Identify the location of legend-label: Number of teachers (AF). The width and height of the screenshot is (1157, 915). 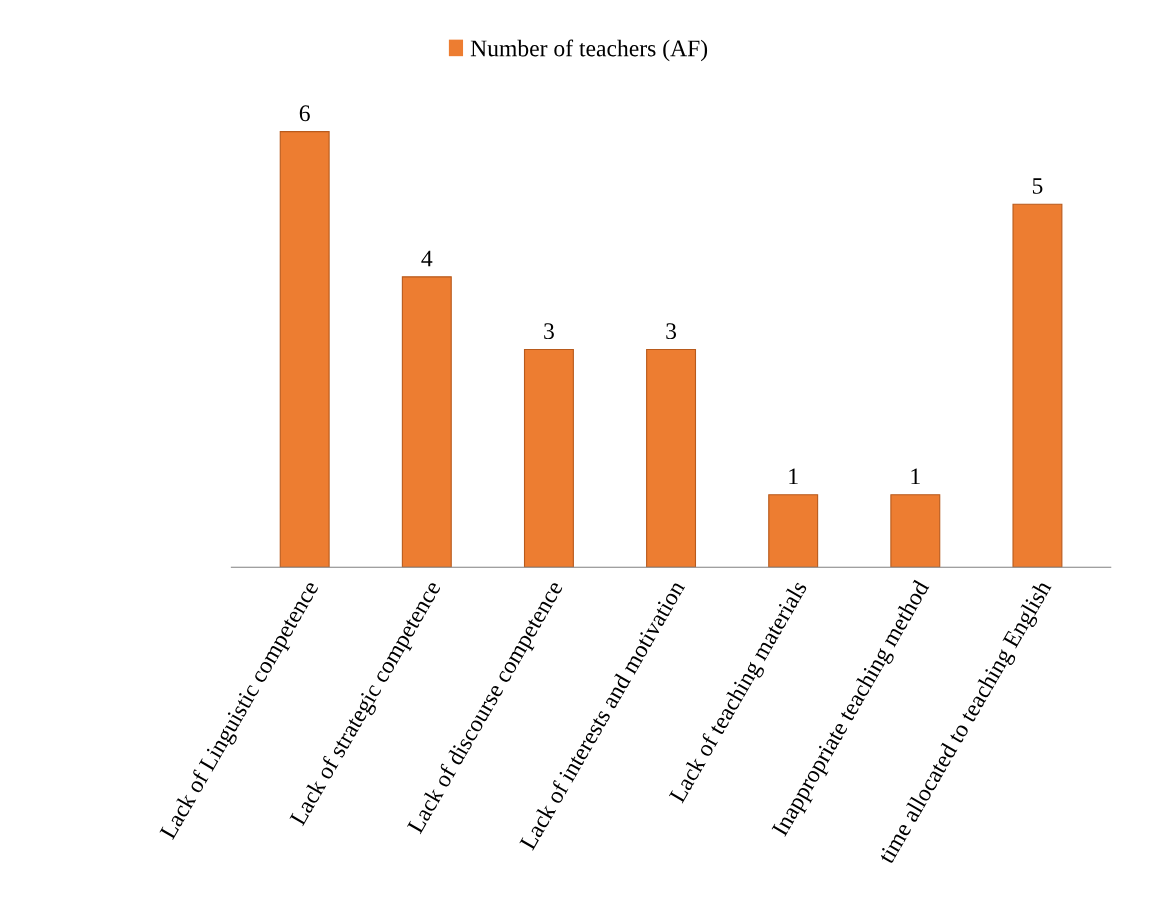
(589, 50).